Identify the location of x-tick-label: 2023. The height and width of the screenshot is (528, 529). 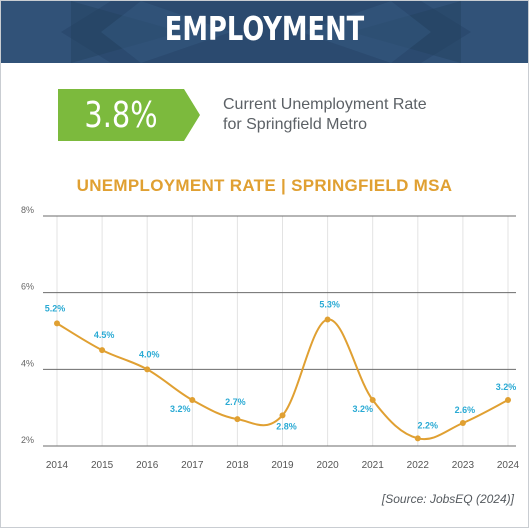
(463, 465).